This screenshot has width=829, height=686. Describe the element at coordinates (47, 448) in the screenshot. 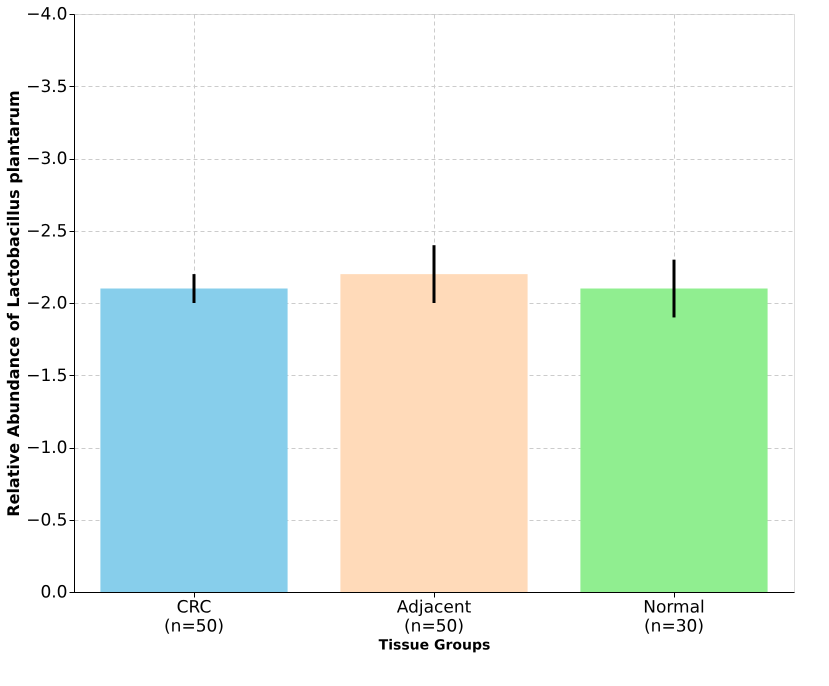

I see `y-tick-label: −1.0` at that location.